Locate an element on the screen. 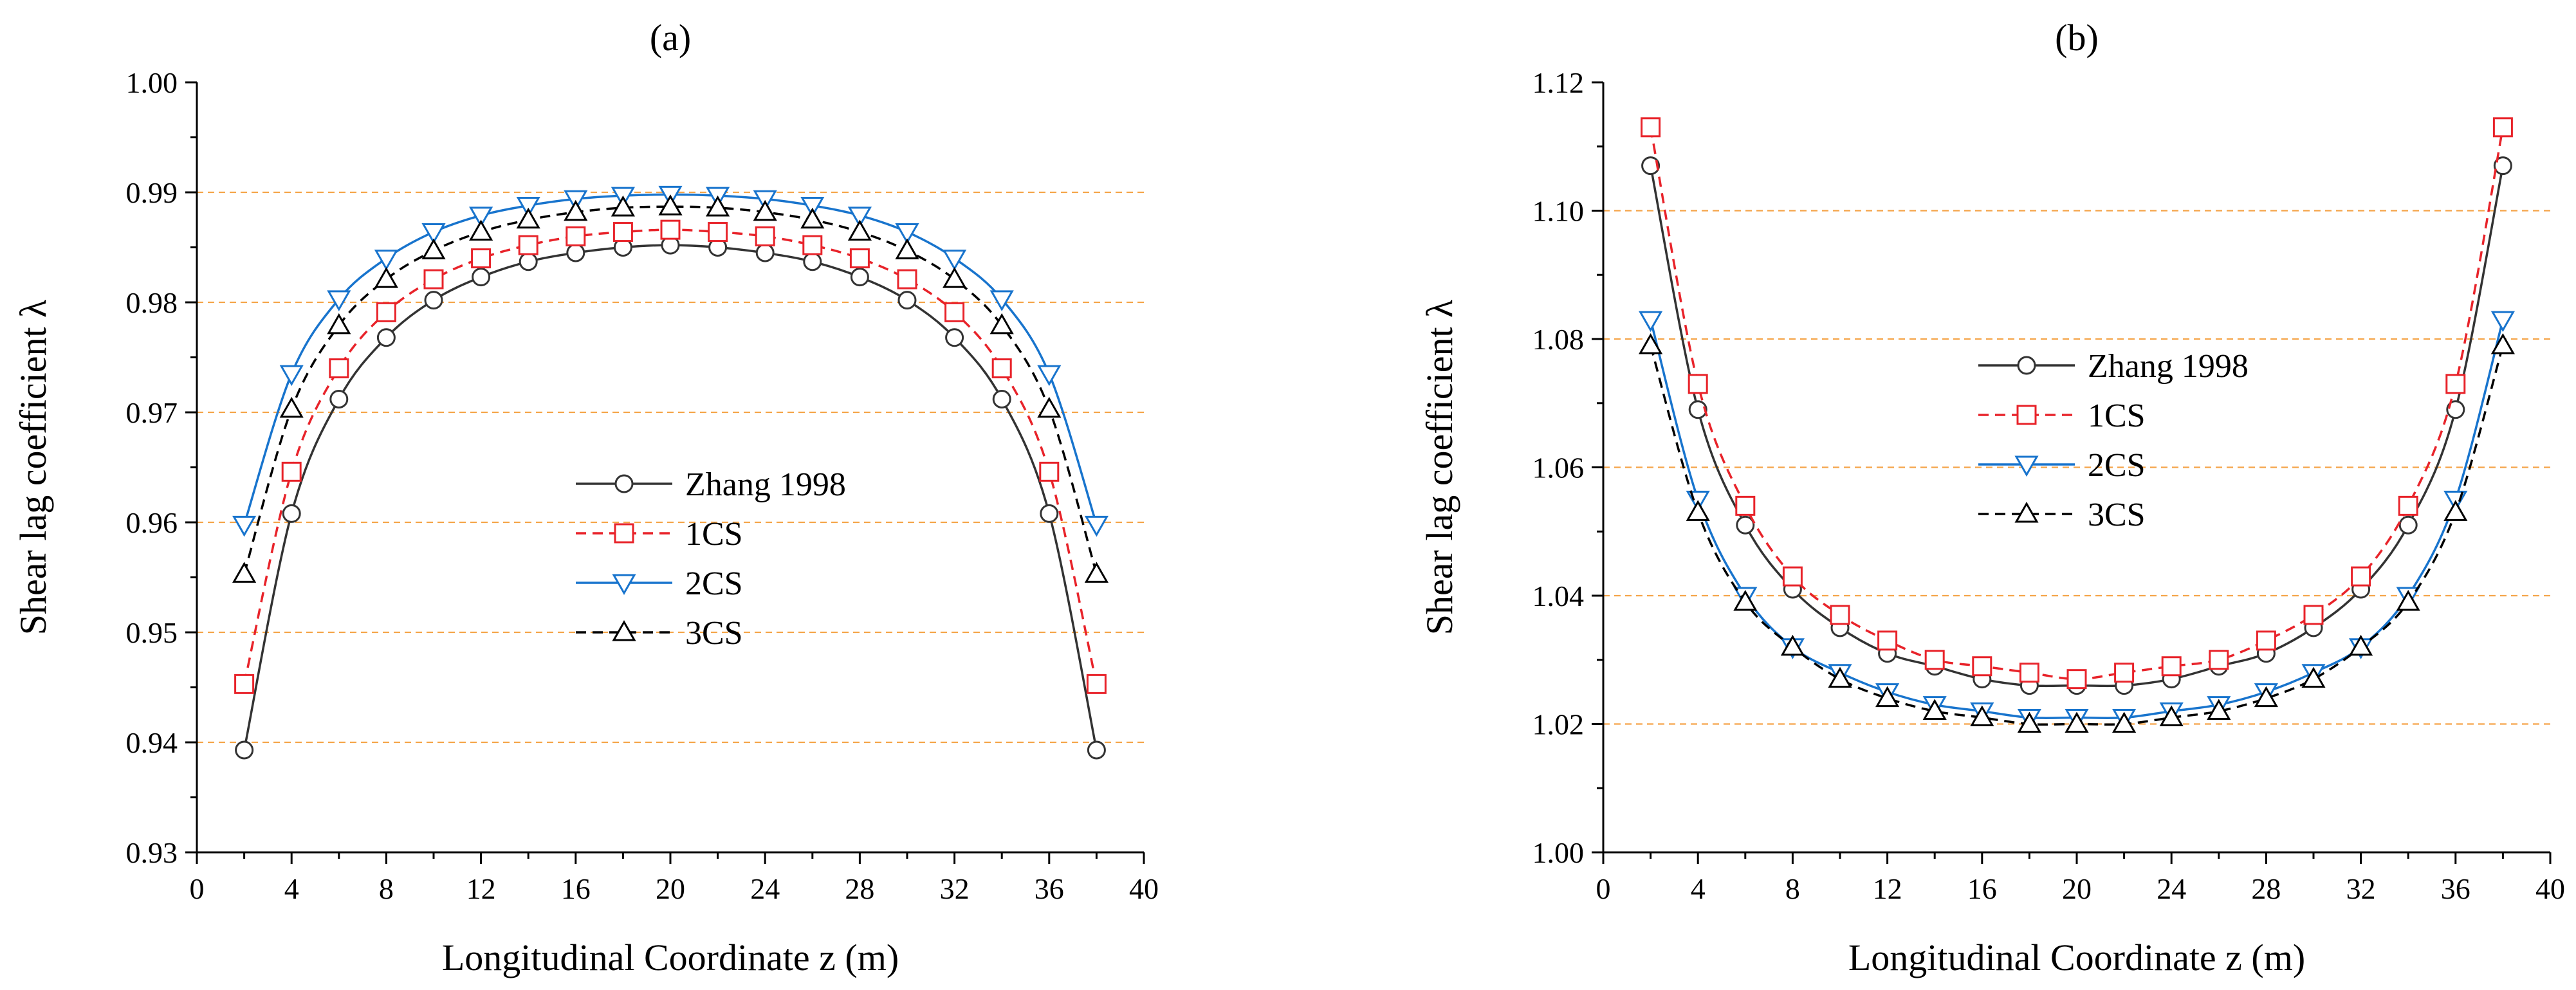  y-tick-label: 0.99 is located at coordinates (152, 192).